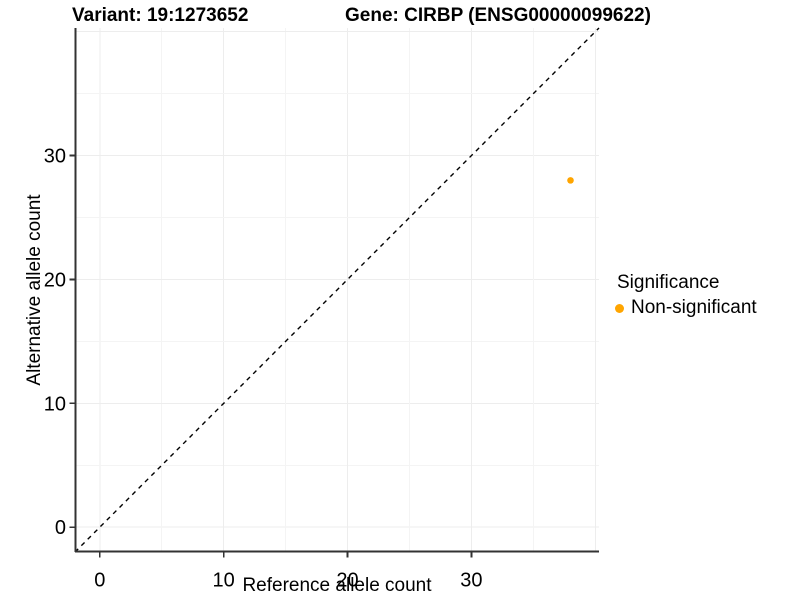 Image resolution: width=800 pixels, height=600 pixels. I want to click on y-tick-label: 10, so click(55, 404).